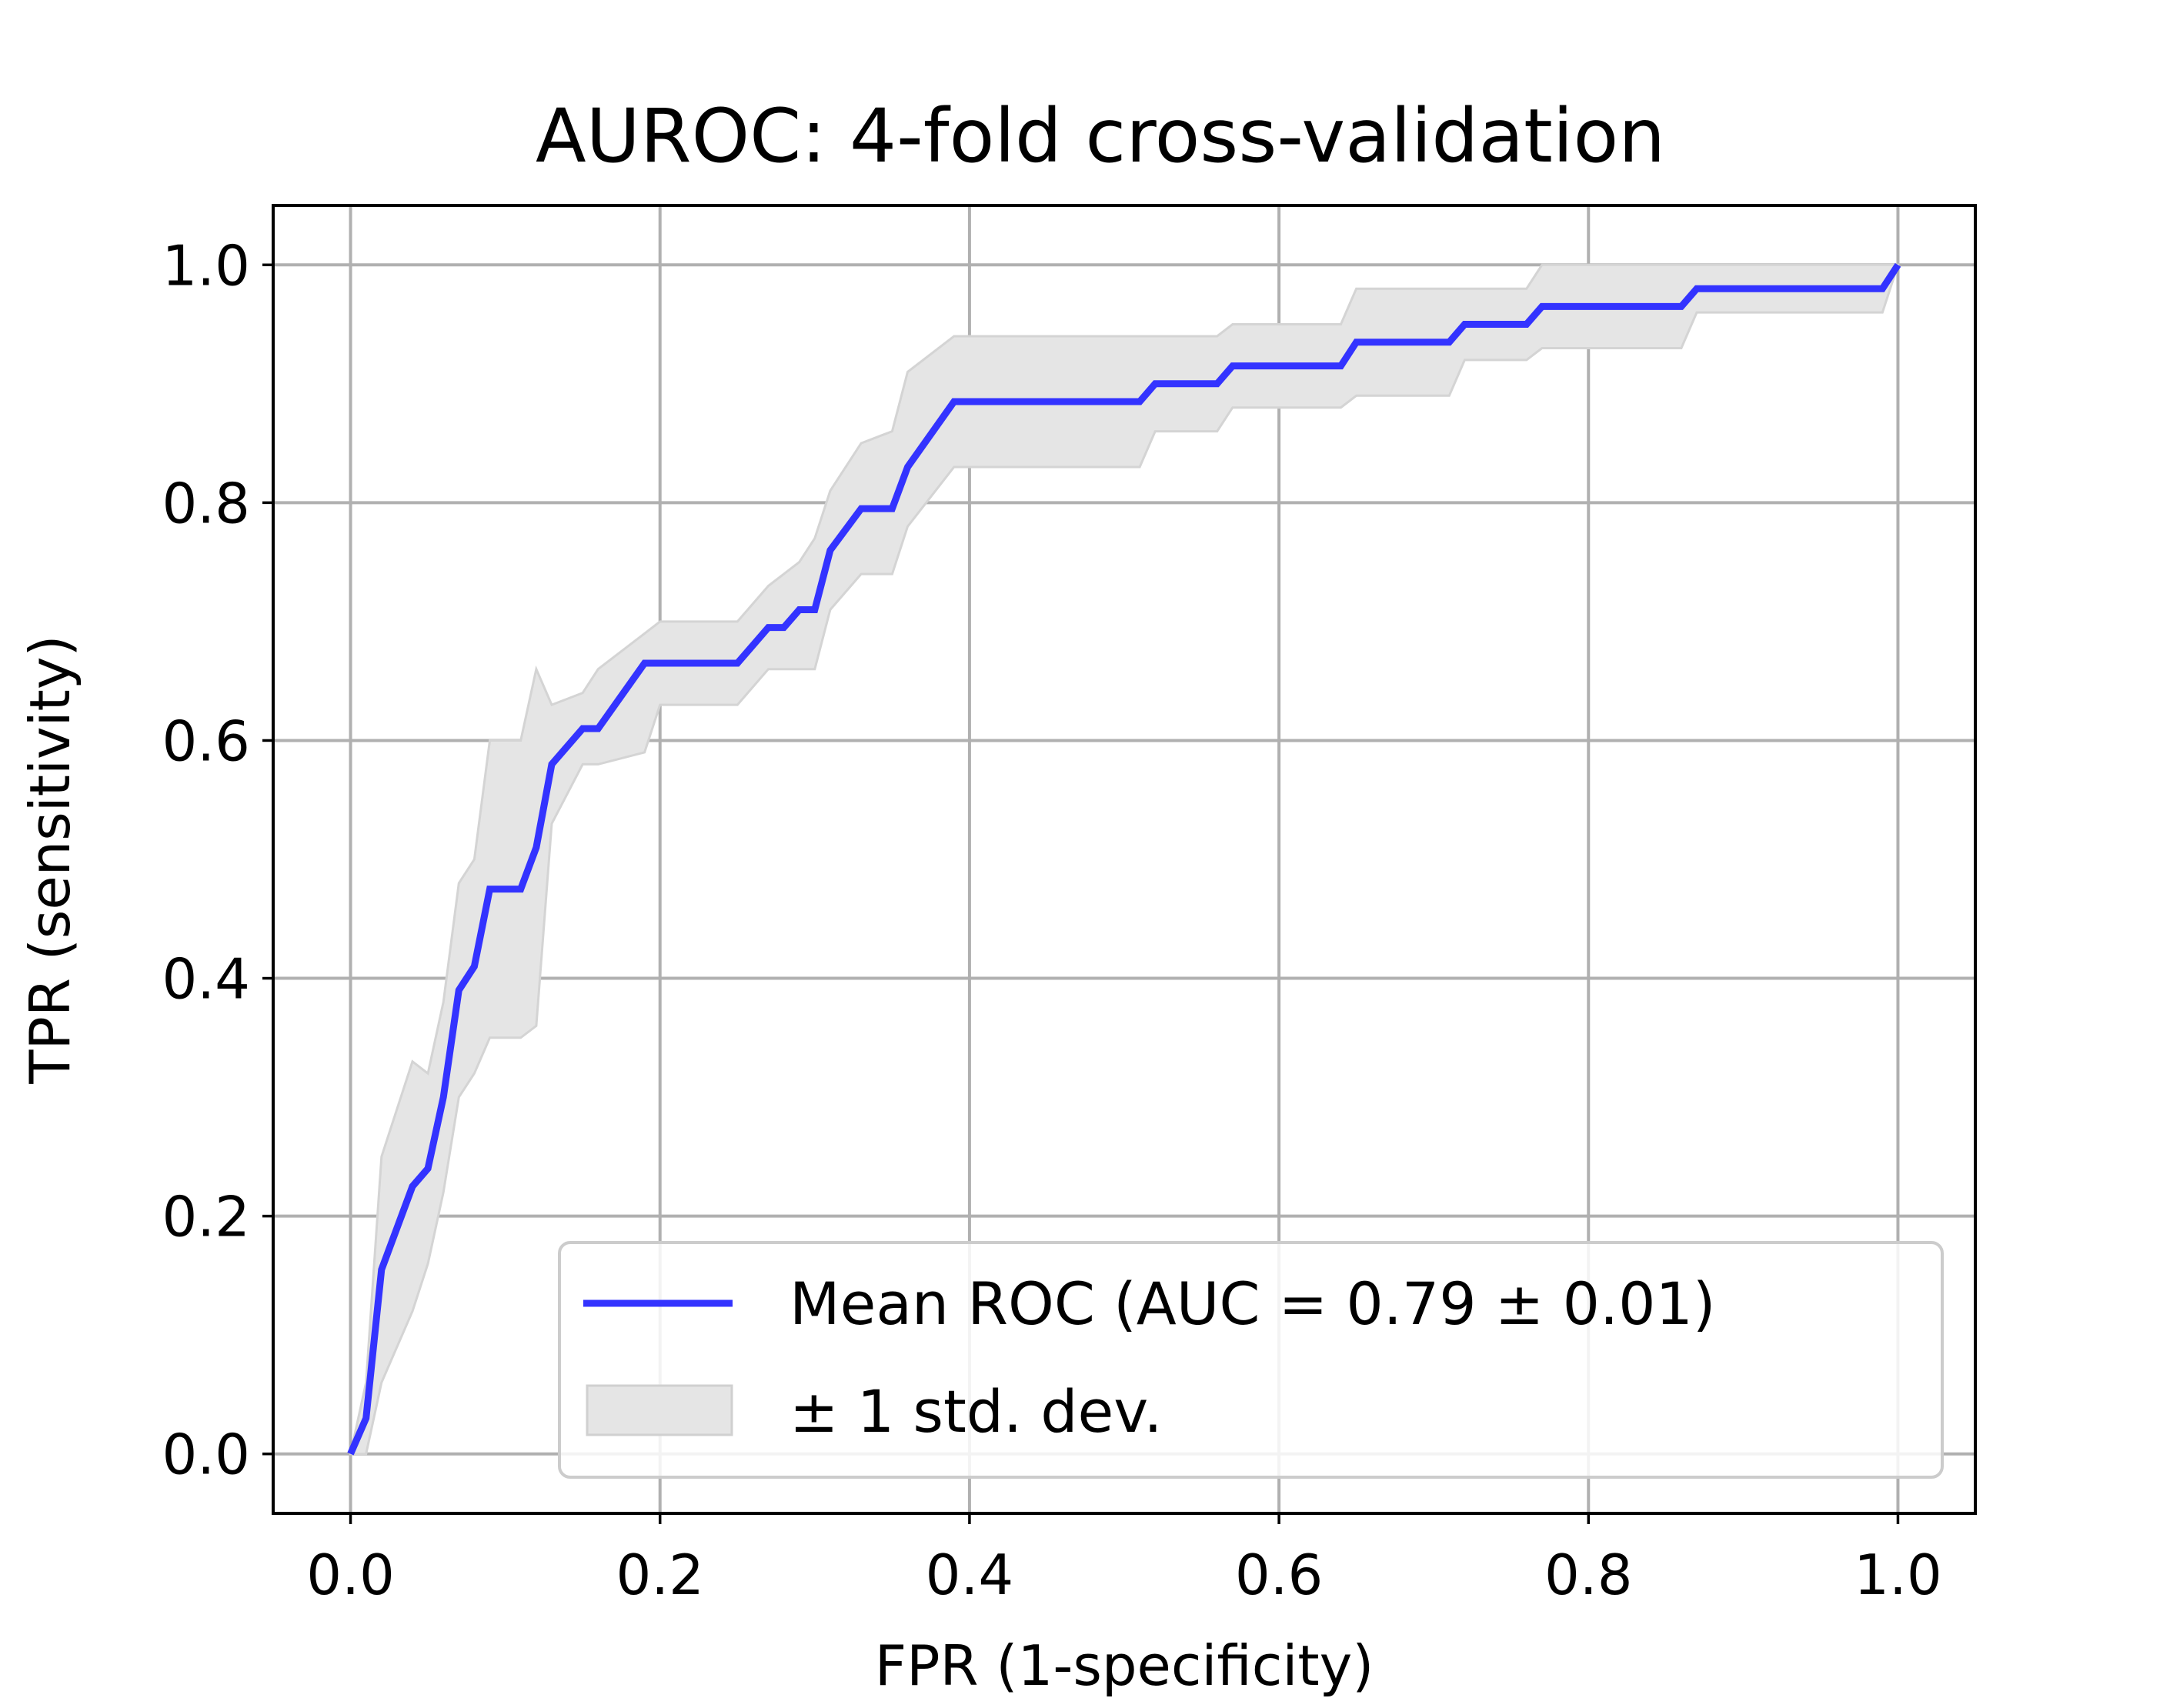  I want to click on legend-label-std-dev: ± 1 std. dev., so click(976, 1412).